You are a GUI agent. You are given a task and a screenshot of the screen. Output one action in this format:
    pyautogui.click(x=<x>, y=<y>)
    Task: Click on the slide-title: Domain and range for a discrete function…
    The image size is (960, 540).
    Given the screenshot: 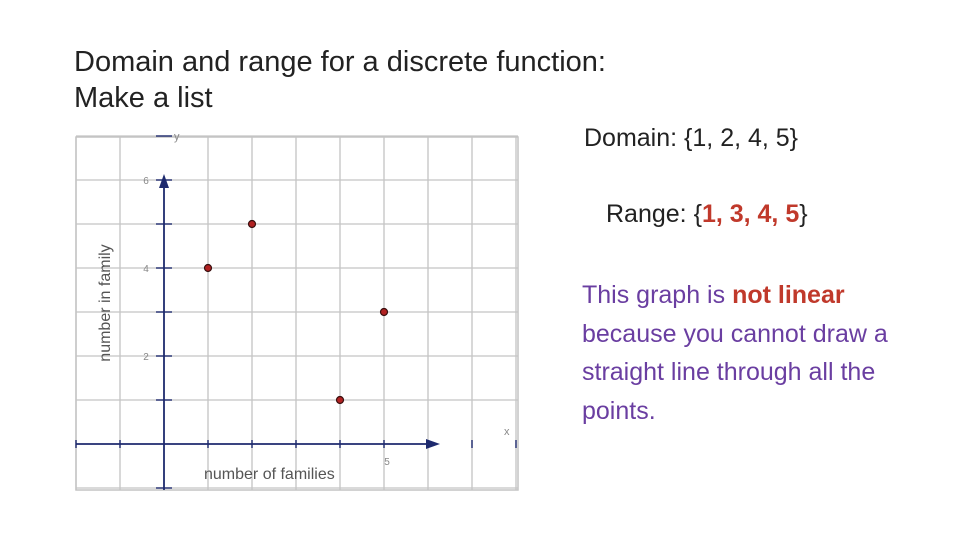 What is the action you would take?
    pyautogui.click(x=414, y=80)
    